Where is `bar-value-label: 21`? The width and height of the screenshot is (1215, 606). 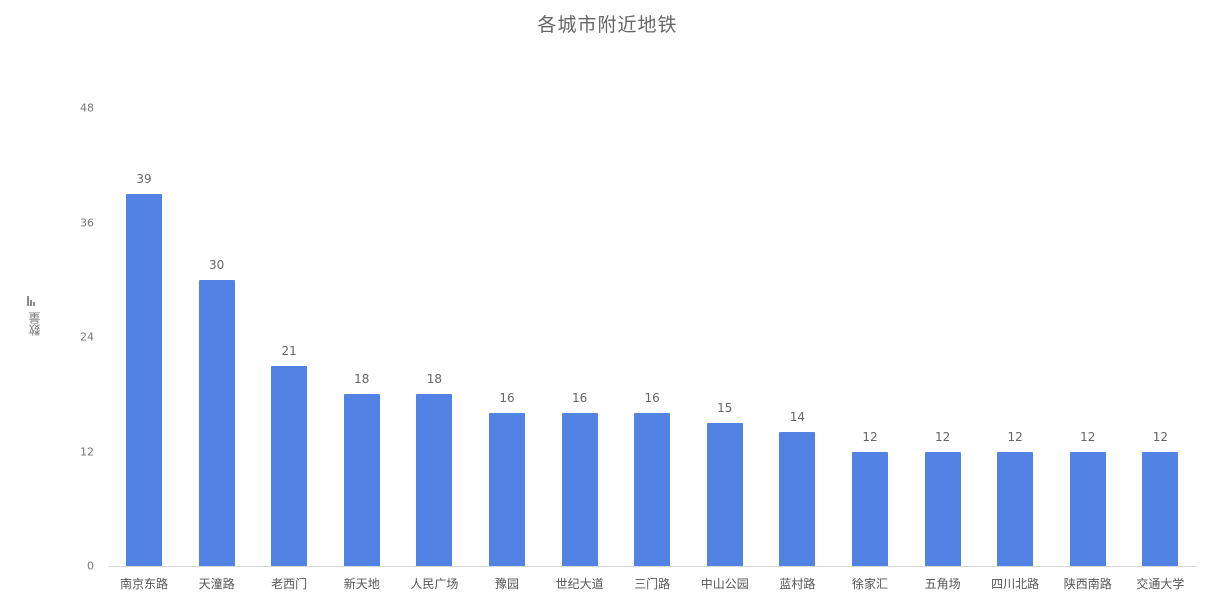 bar-value-label: 21 is located at coordinates (289, 350).